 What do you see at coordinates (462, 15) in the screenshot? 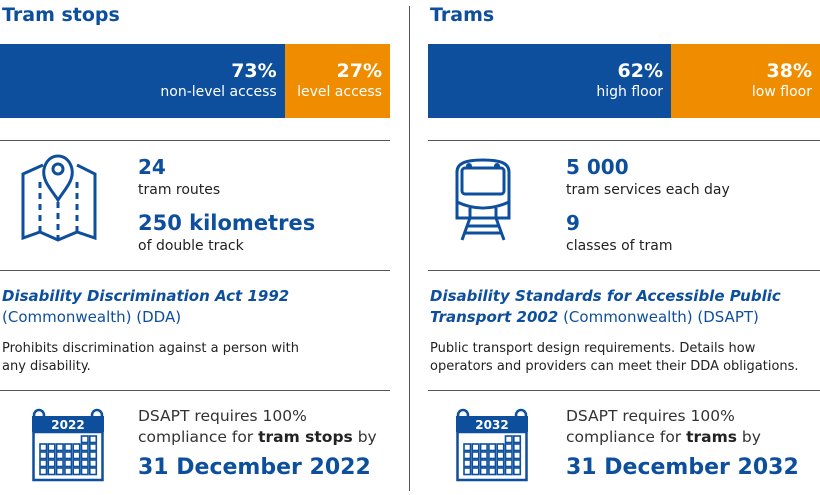
I see `trams-heading: Trams` at bounding box center [462, 15].